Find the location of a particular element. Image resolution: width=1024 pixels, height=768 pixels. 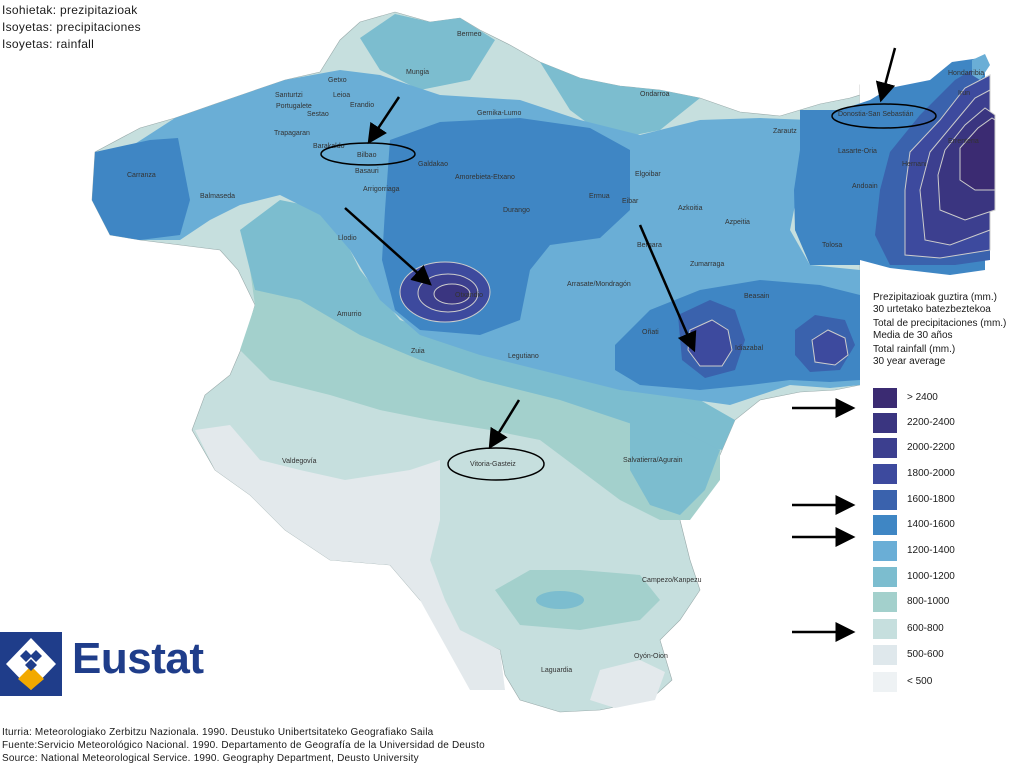

legend-item: 500-600 is located at coordinates (948, 655).